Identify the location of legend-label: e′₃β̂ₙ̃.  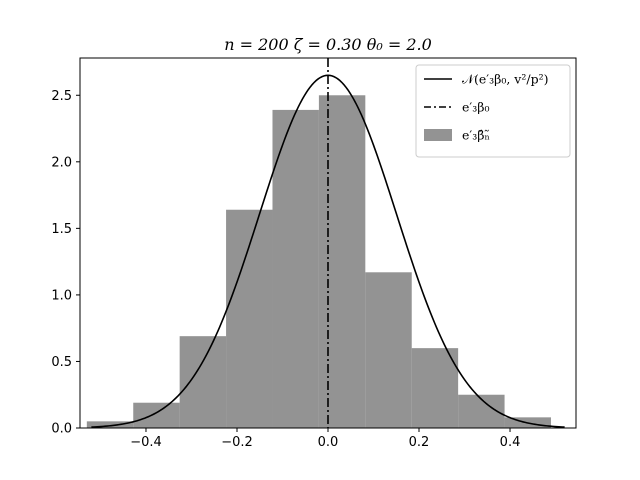
(476, 135).